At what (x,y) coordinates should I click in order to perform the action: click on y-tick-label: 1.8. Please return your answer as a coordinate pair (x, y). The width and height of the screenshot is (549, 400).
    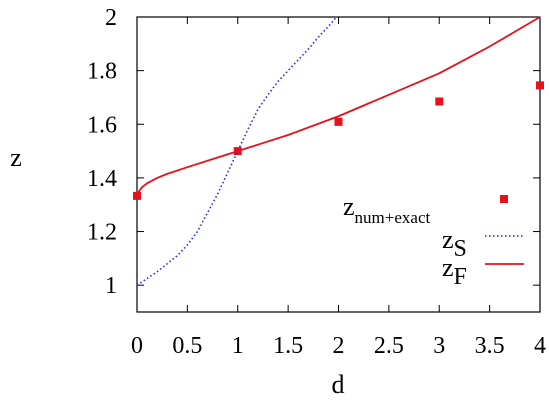
    Looking at the image, I should click on (102, 72).